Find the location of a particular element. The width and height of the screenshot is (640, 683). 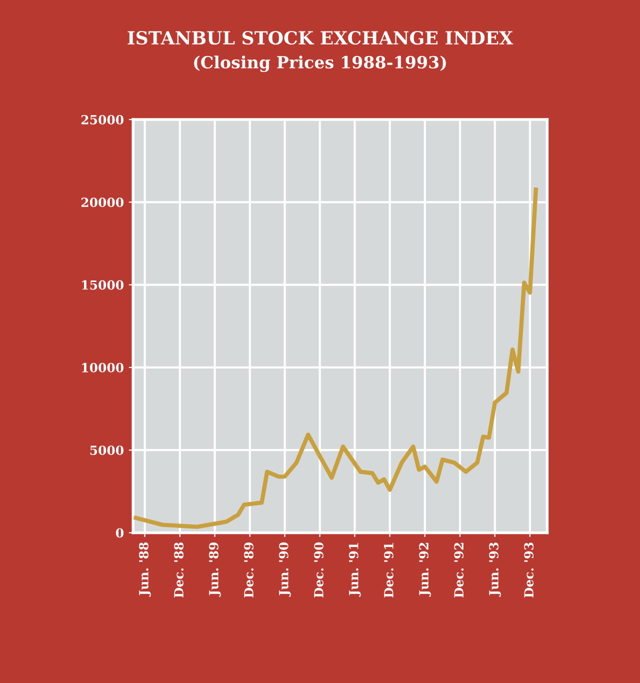

y-tick-label: 15000 is located at coordinates (103, 285).